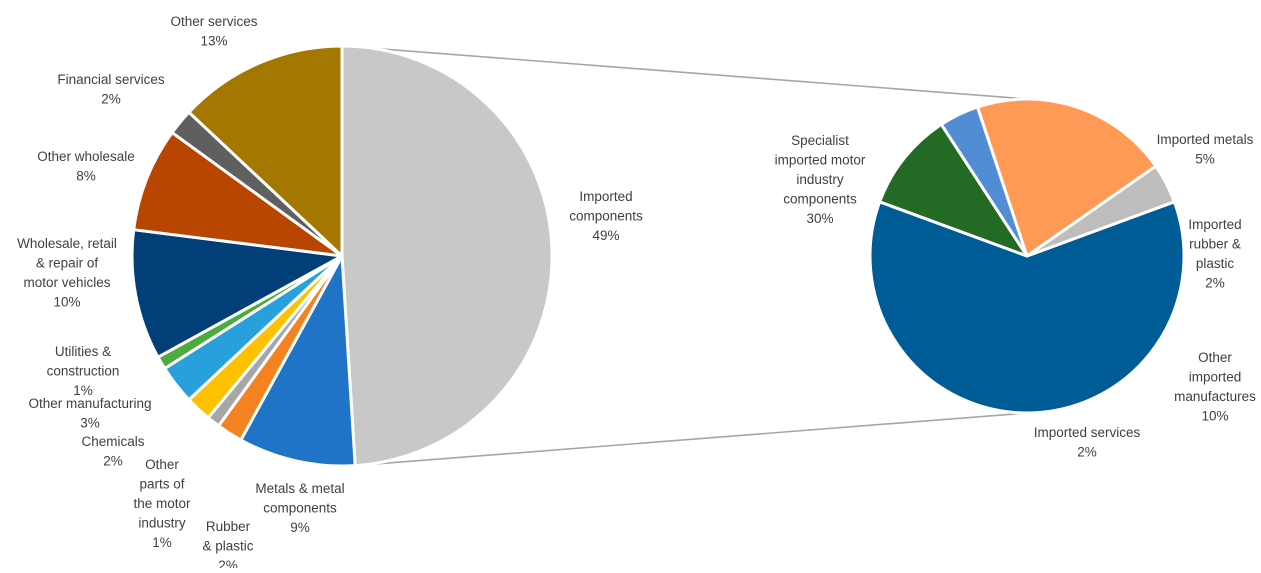 The height and width of the screenshot is (573, 1261). What do you see at coordinates (606, 216) in the screenshot?
I see `primary-label-imported-components: Imported components 49%` at bounding box center [606, 216].